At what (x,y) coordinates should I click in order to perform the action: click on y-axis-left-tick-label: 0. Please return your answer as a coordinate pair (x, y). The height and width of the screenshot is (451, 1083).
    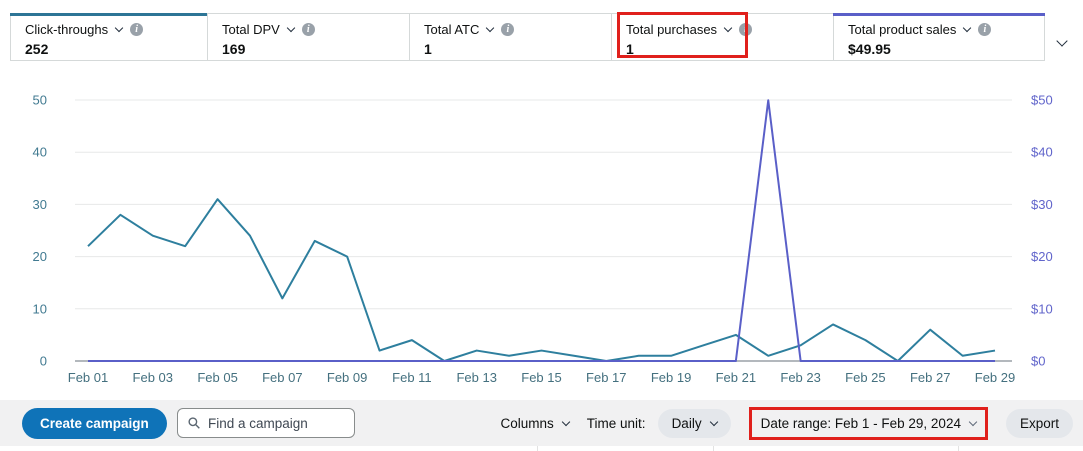
    Looking at the image, I should click on (43, 361).